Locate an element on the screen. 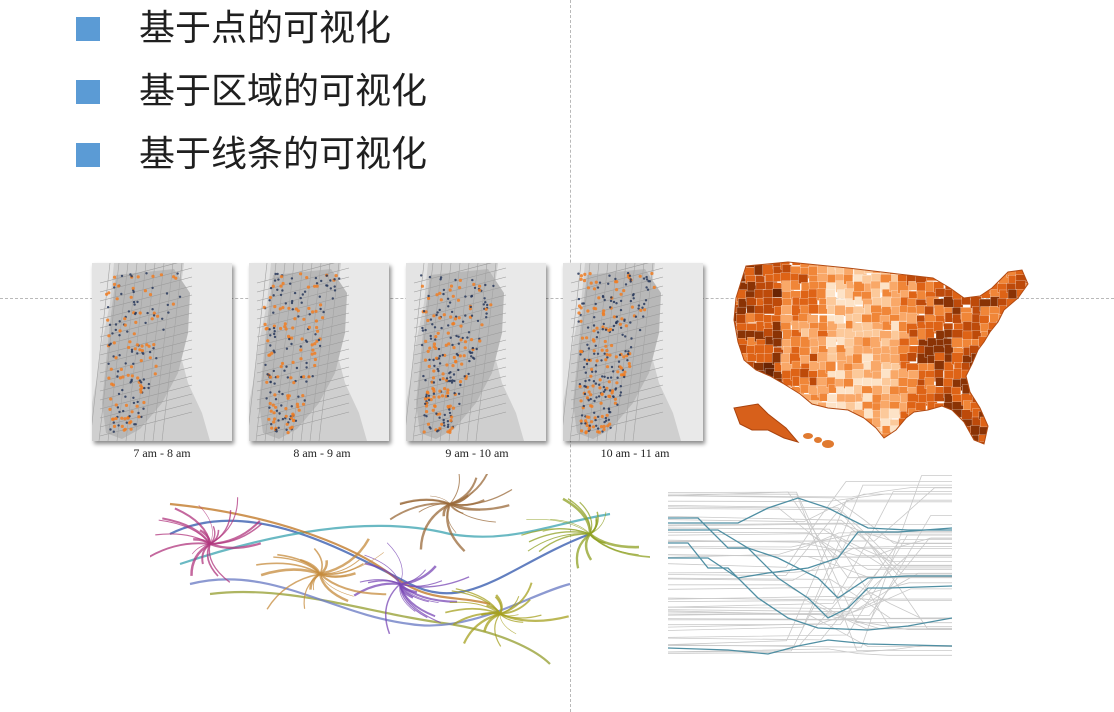 The width and height of the screenshot is (1114, 712). flow-trunk-line is located at coordinates (380, 627).